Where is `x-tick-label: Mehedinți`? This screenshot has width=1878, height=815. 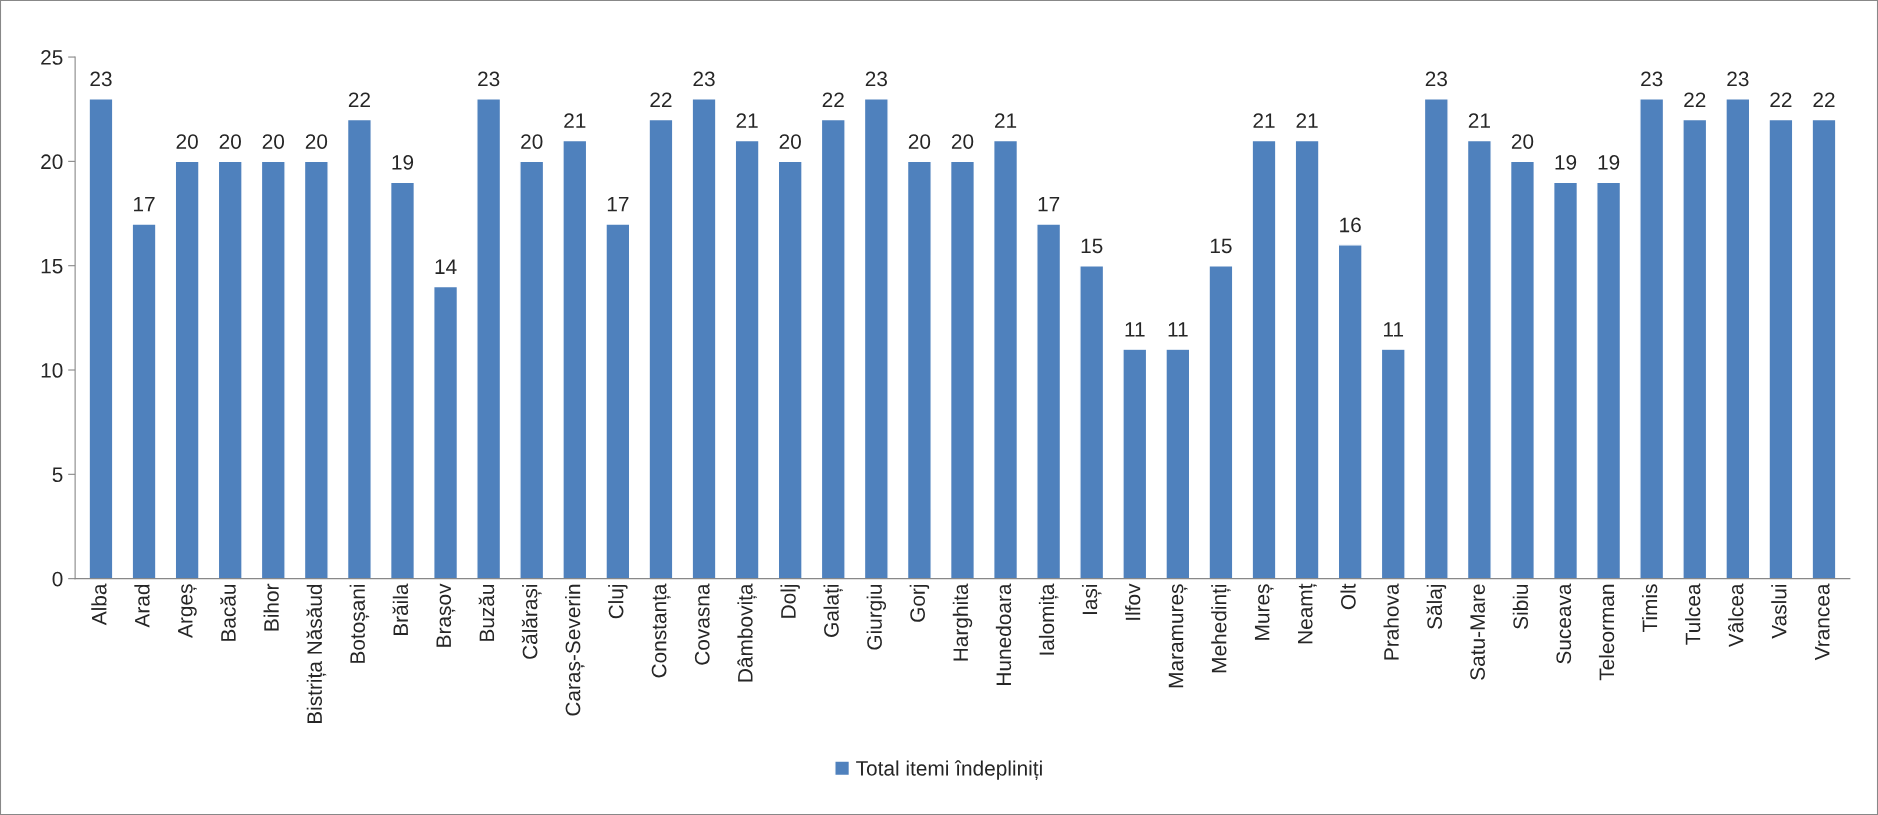 x-tick-label: Mehedinți is located at coordinates (1221, 628).